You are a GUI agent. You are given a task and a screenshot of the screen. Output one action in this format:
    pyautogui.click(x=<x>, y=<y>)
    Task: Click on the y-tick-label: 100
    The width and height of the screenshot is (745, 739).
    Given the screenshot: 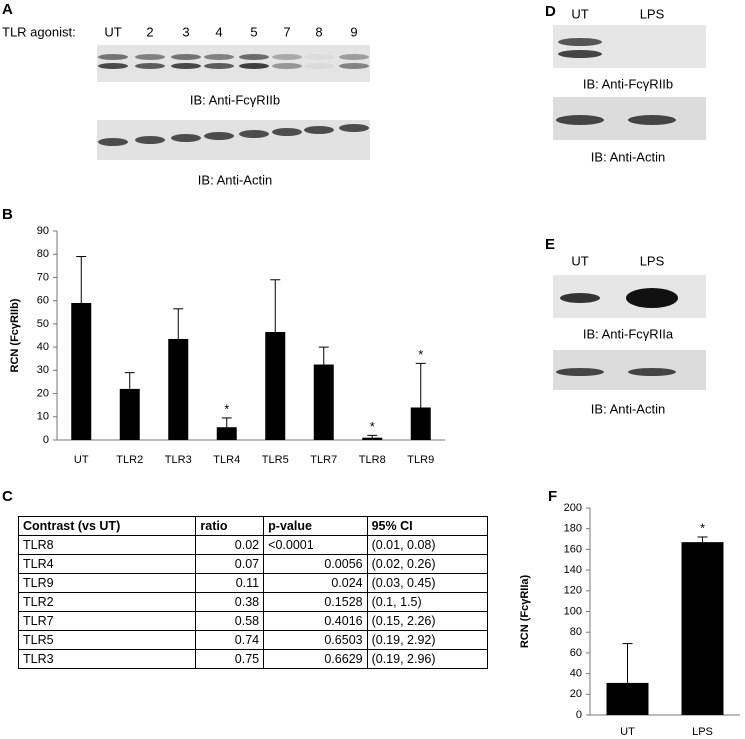 What is the action you would take?
    pyautogui.click(x=573, y=611)
    